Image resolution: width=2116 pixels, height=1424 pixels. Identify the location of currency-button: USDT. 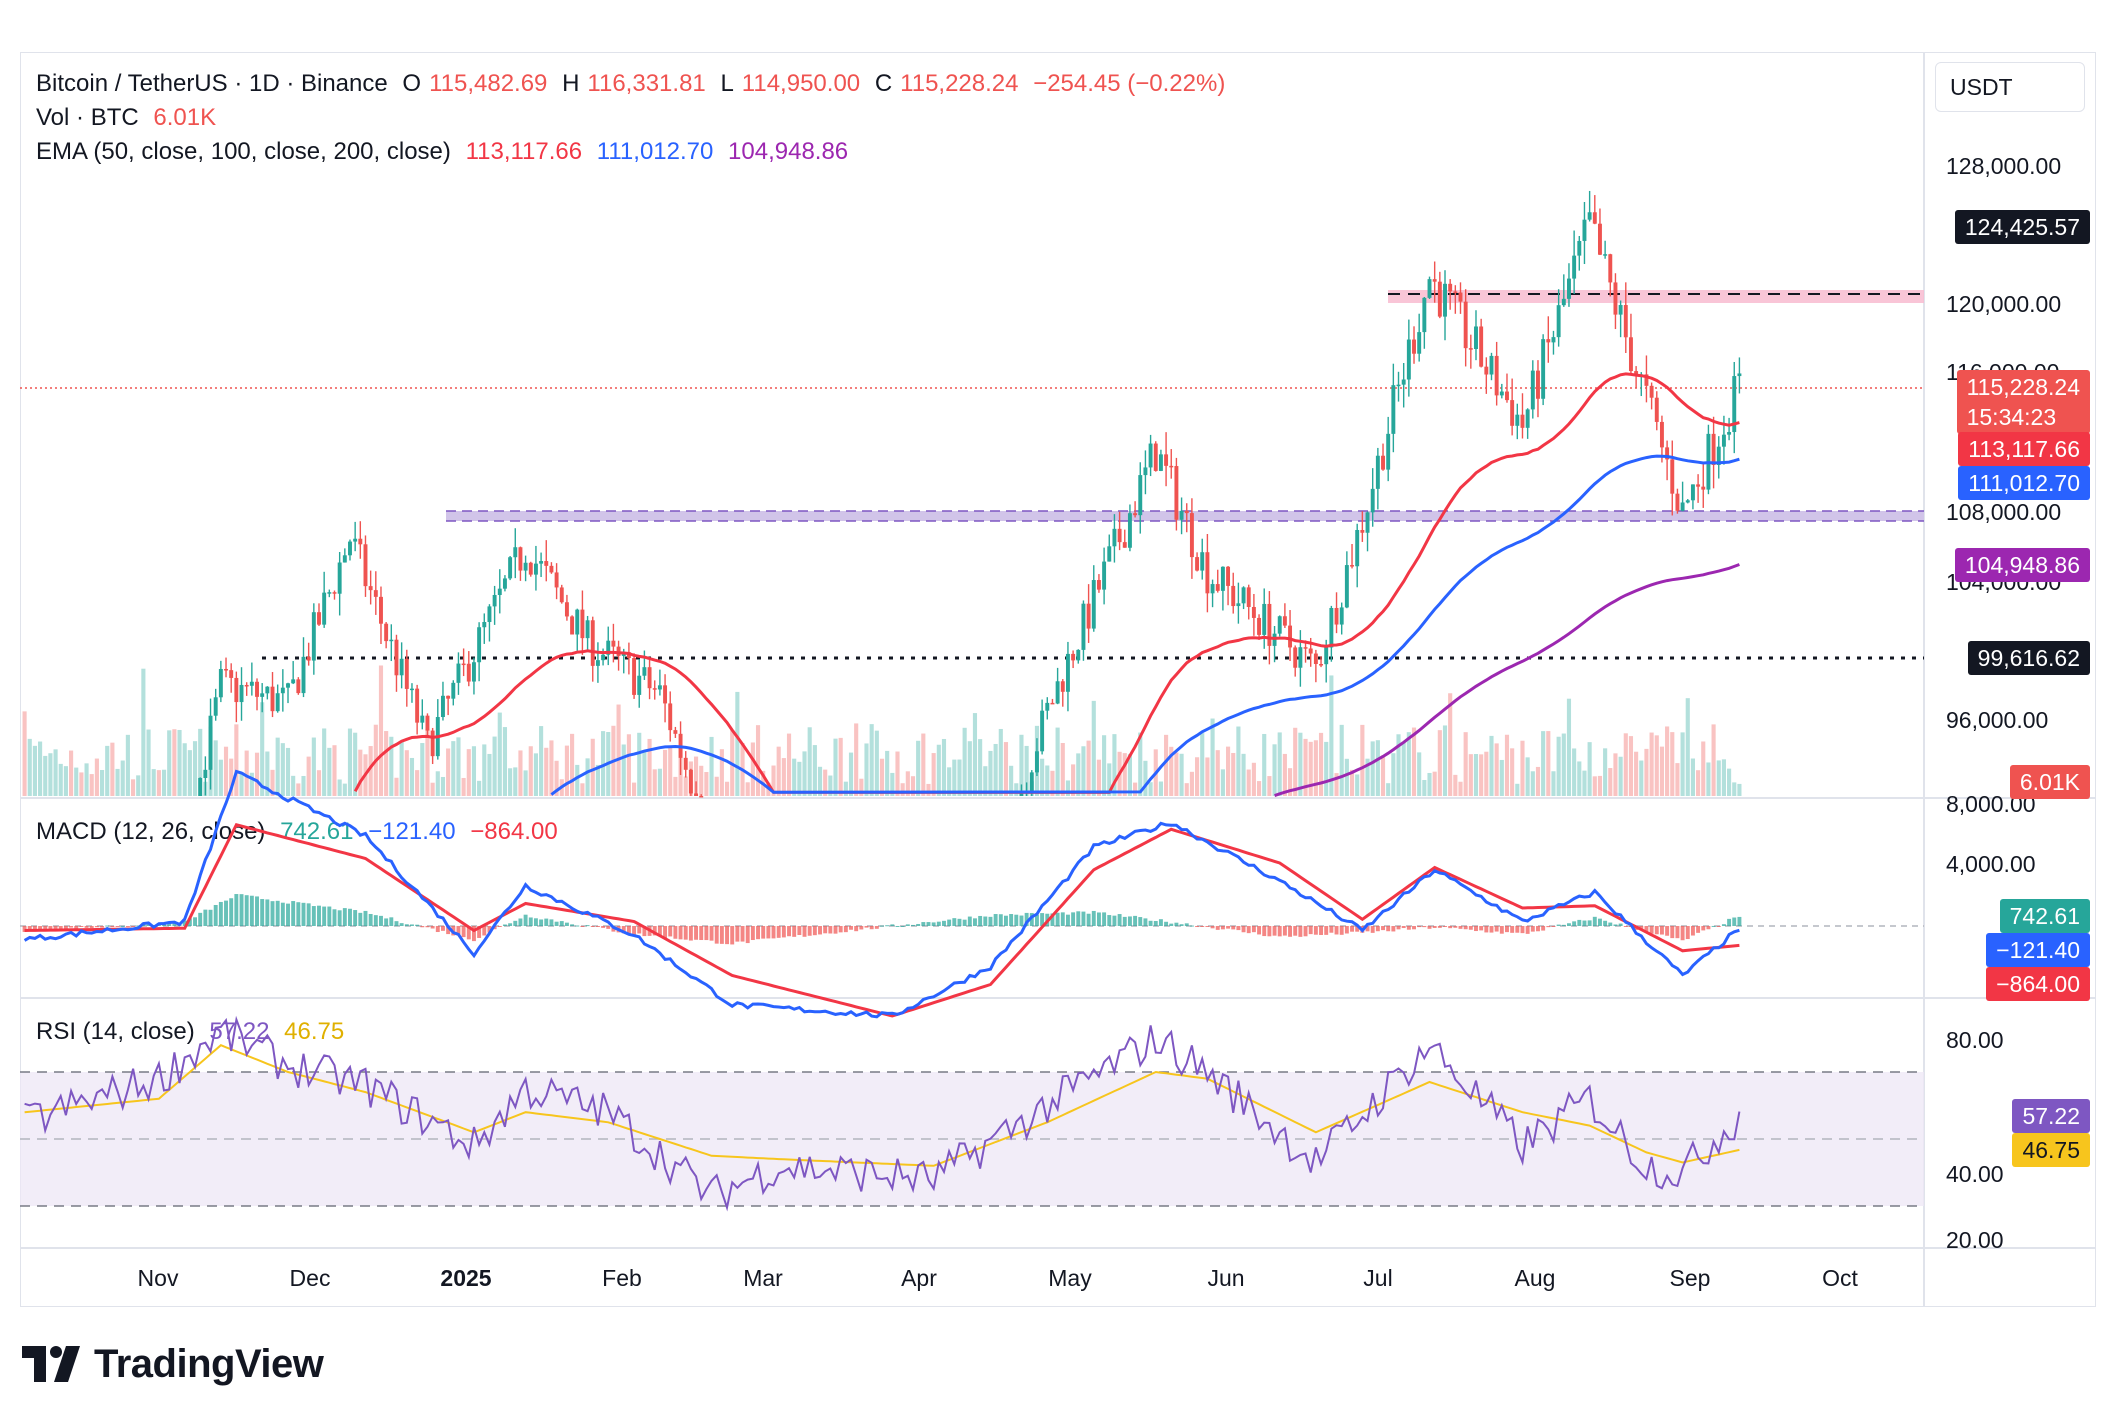
(2010, 87).